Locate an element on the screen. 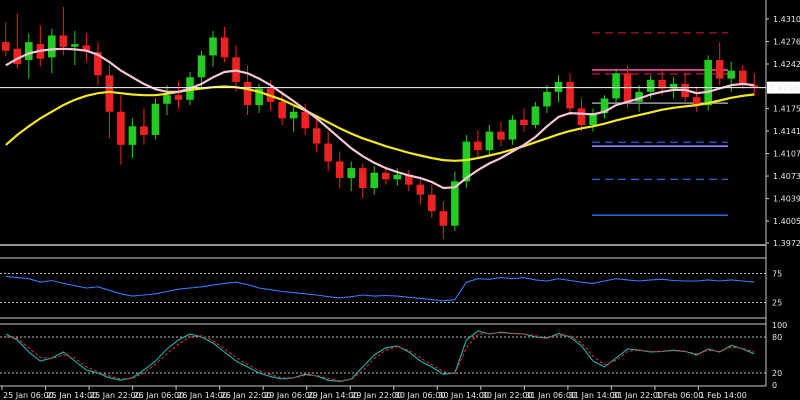  time-tick-label: 30 Jan 06:00 is located at coordinates (420, 395).